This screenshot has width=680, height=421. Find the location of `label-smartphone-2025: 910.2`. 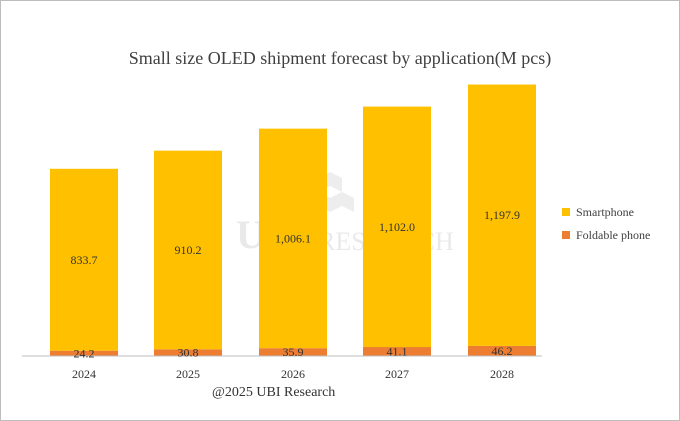

label-smartphone-2025: 910.2 is located at coordinates (188, 250).